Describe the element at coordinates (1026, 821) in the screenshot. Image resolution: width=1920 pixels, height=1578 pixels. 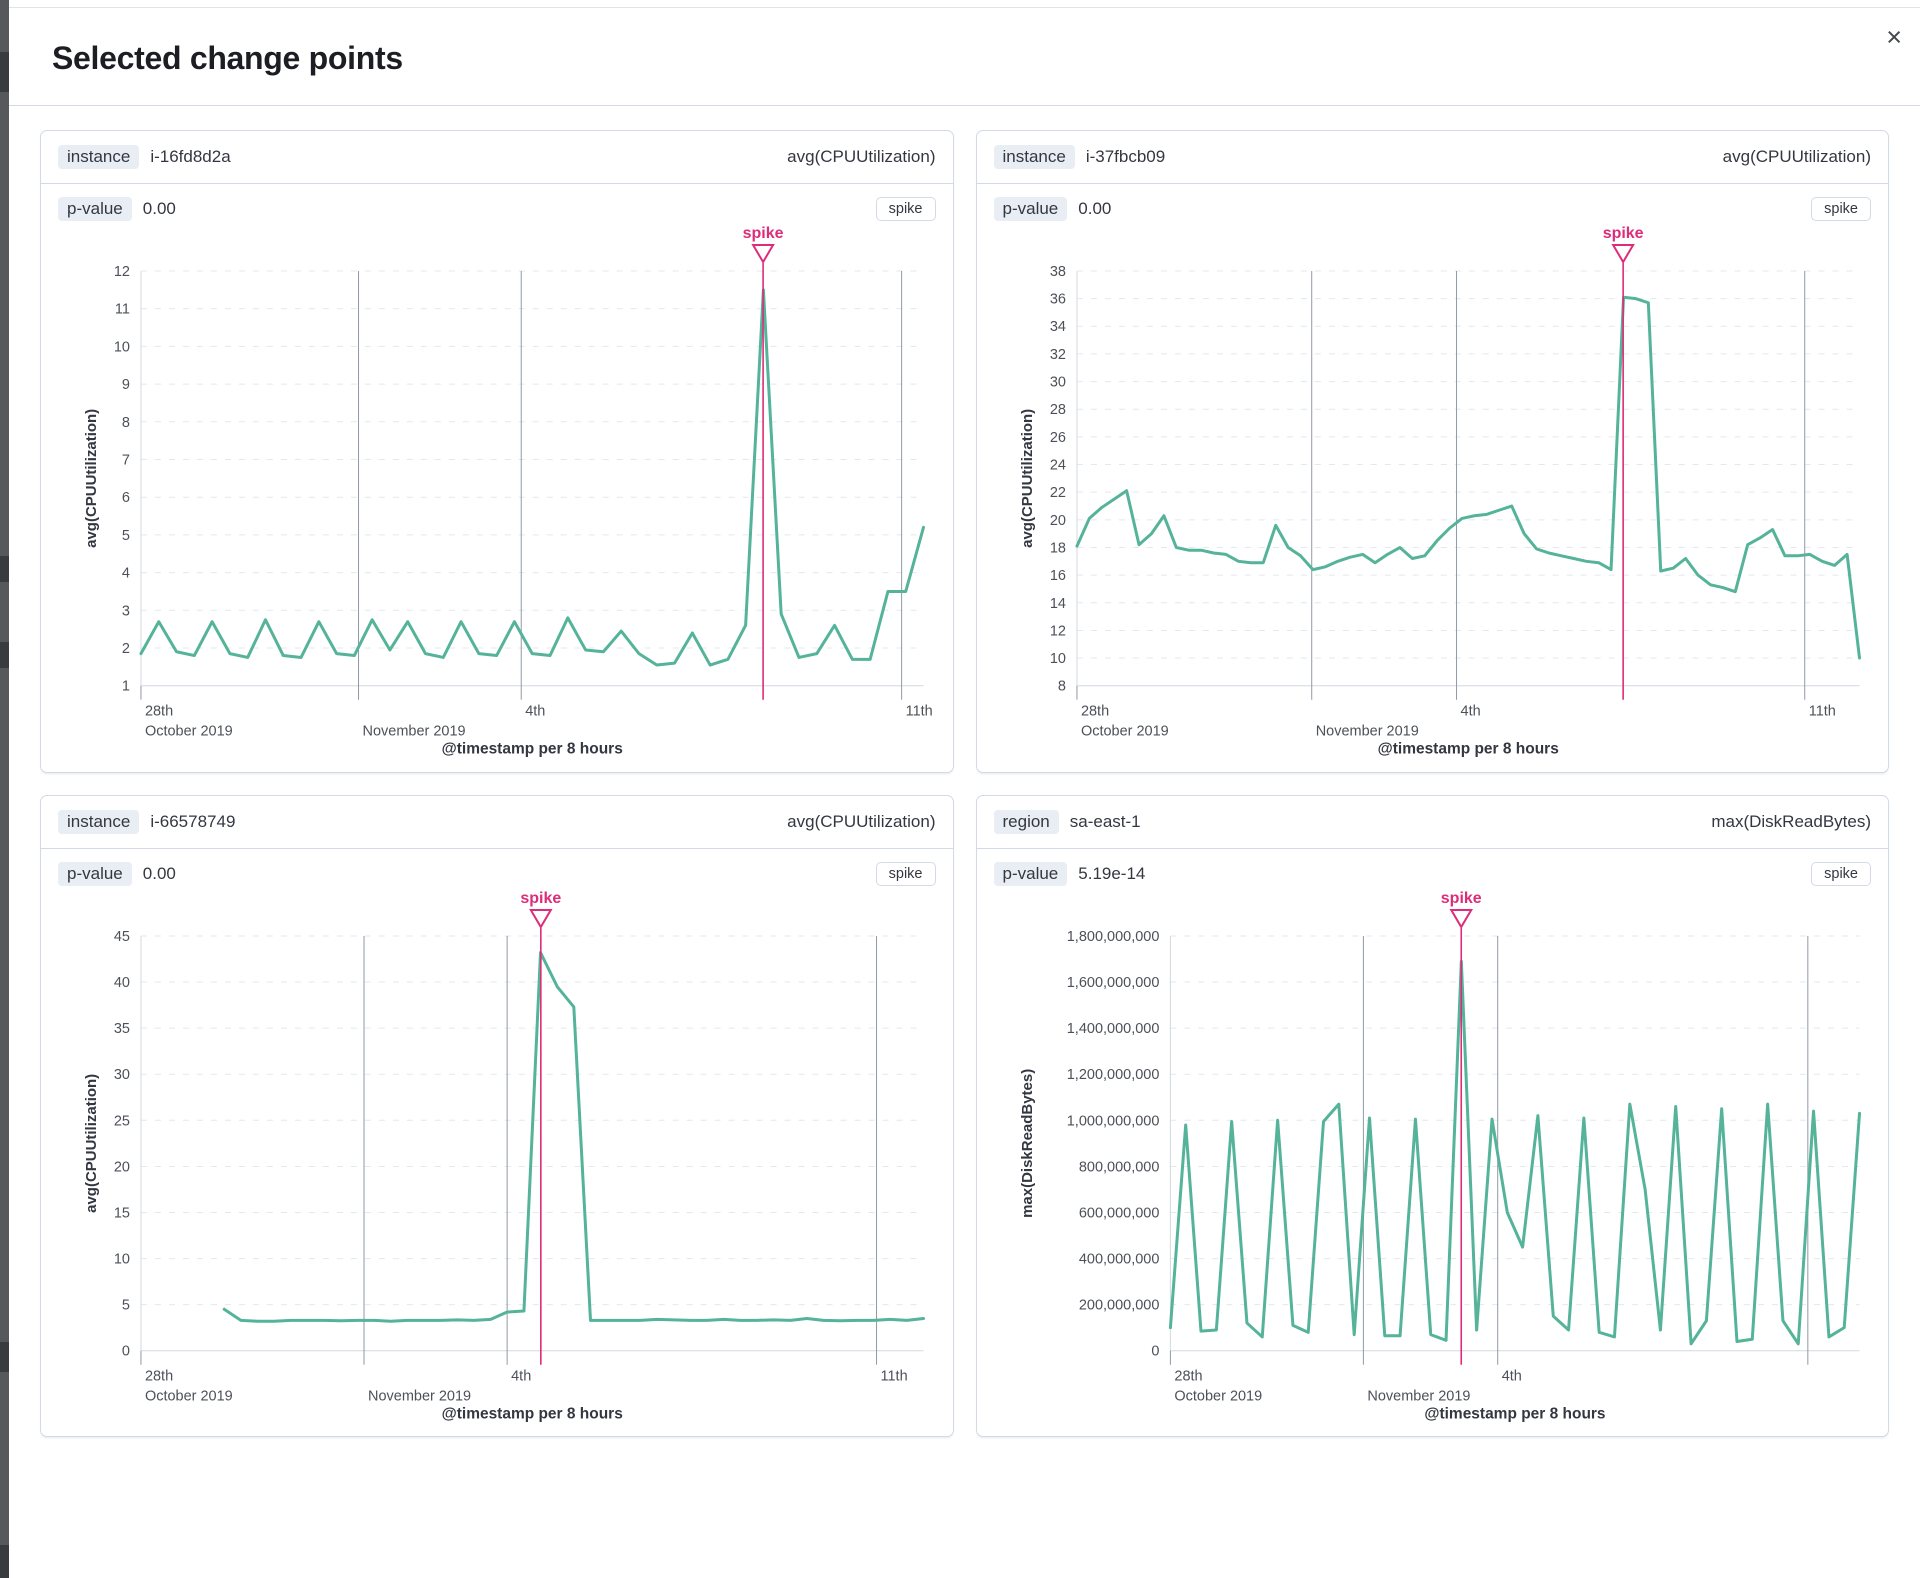
I see `split-field-badge: region` at that location.